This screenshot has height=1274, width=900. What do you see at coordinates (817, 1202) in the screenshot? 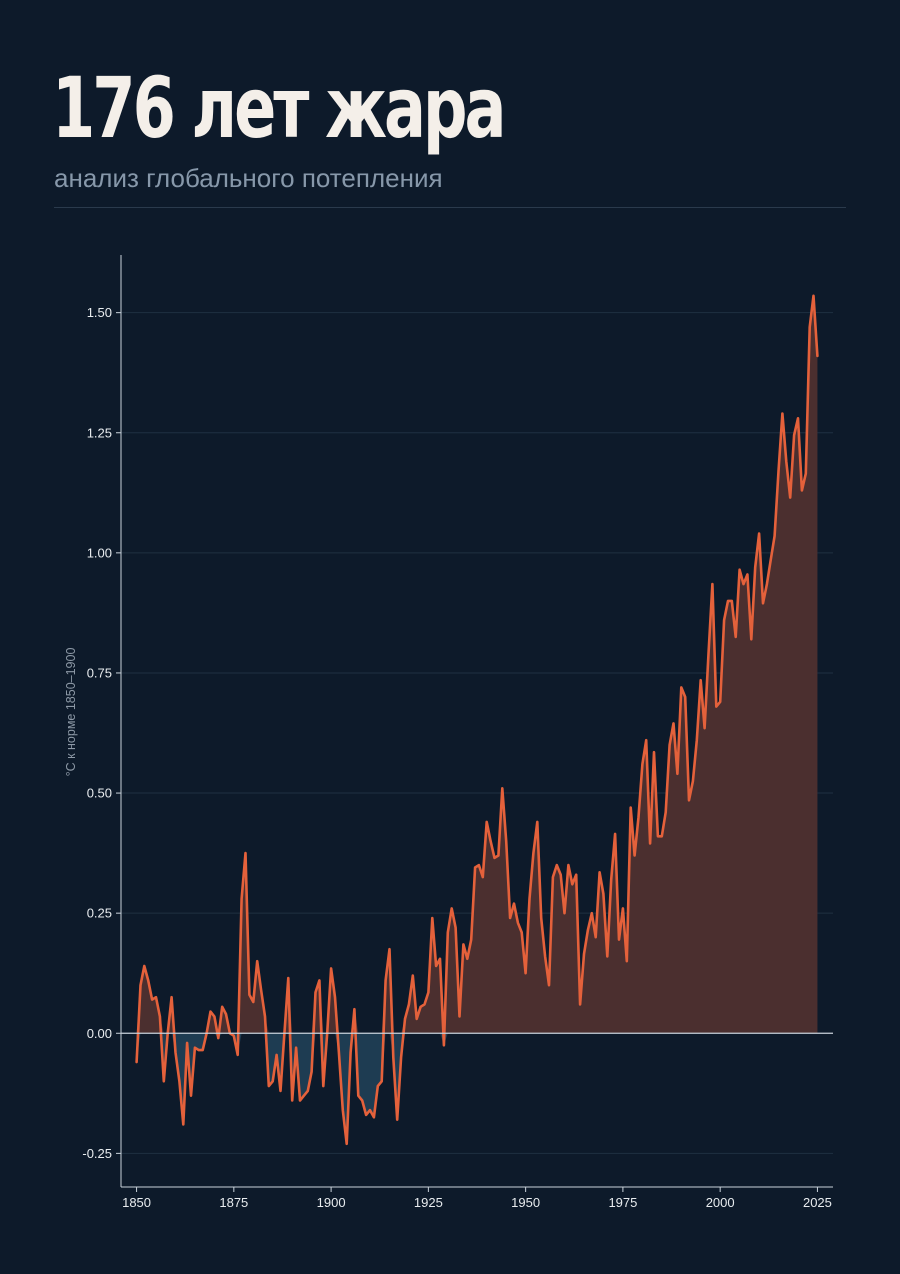
I see `x-tick-label: 2025` at bounding box center [817, 1202].